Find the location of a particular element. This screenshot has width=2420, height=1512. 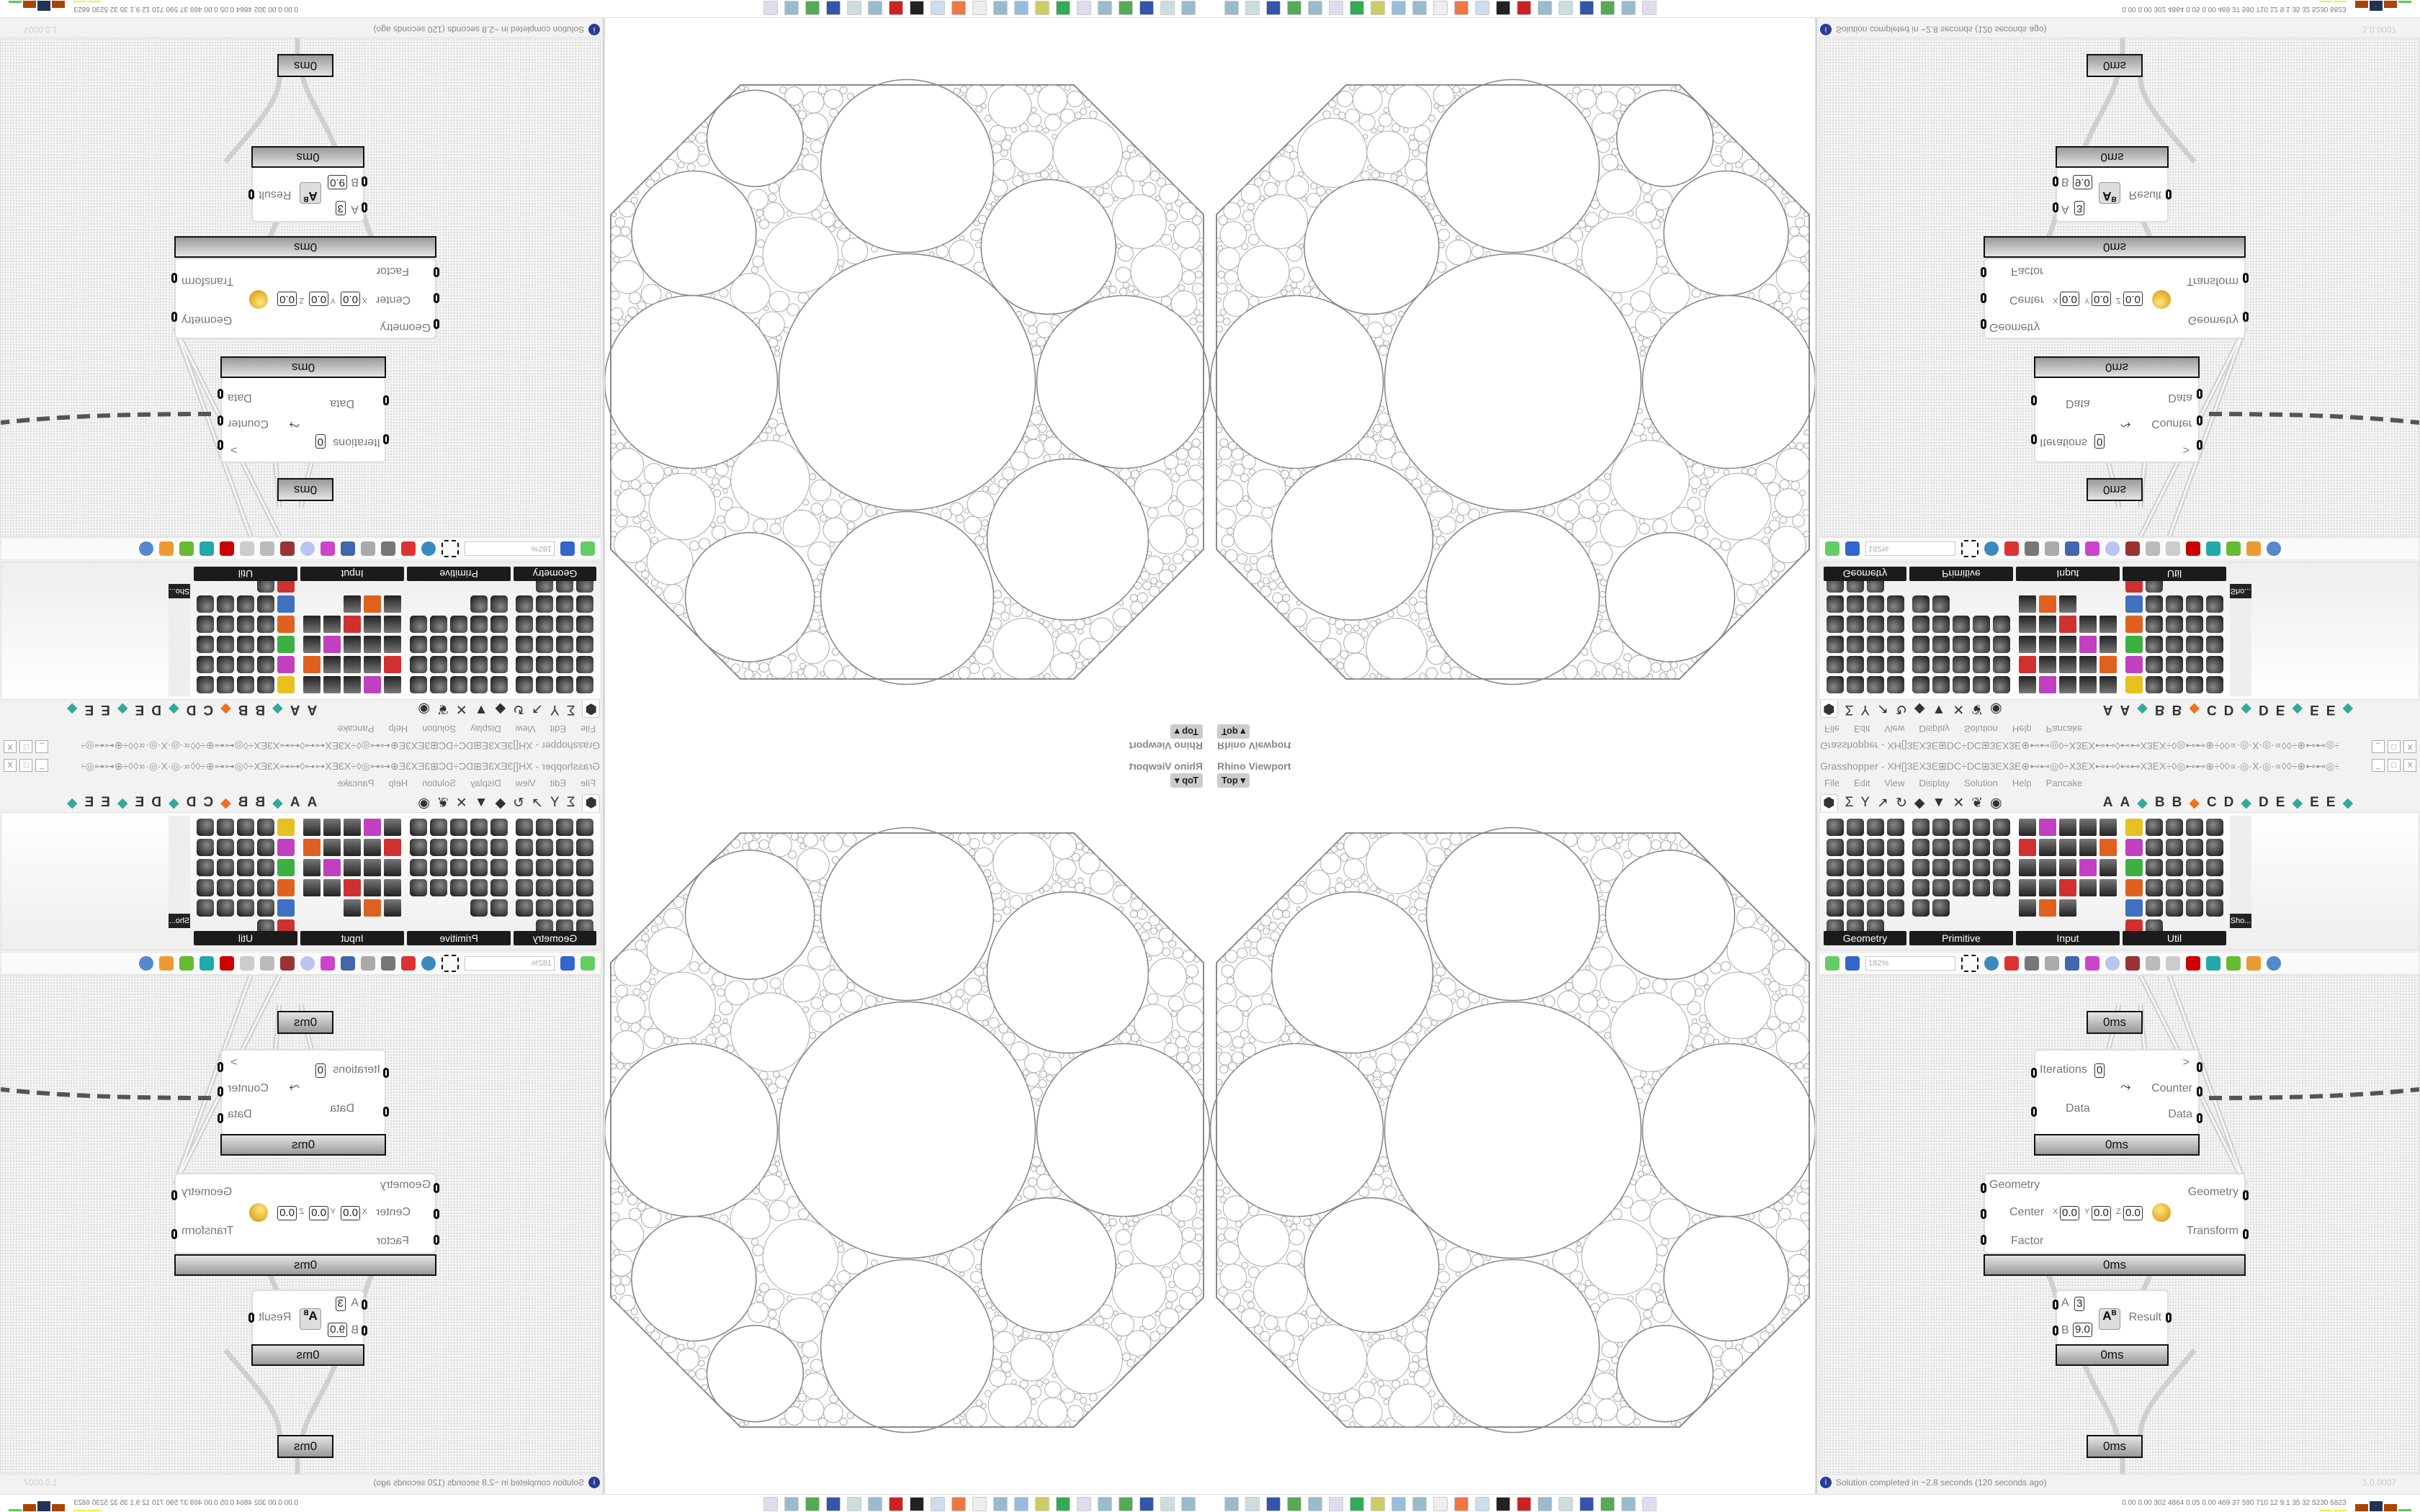

node-time-power: 0ms is located at coordinates (2112, 1355).